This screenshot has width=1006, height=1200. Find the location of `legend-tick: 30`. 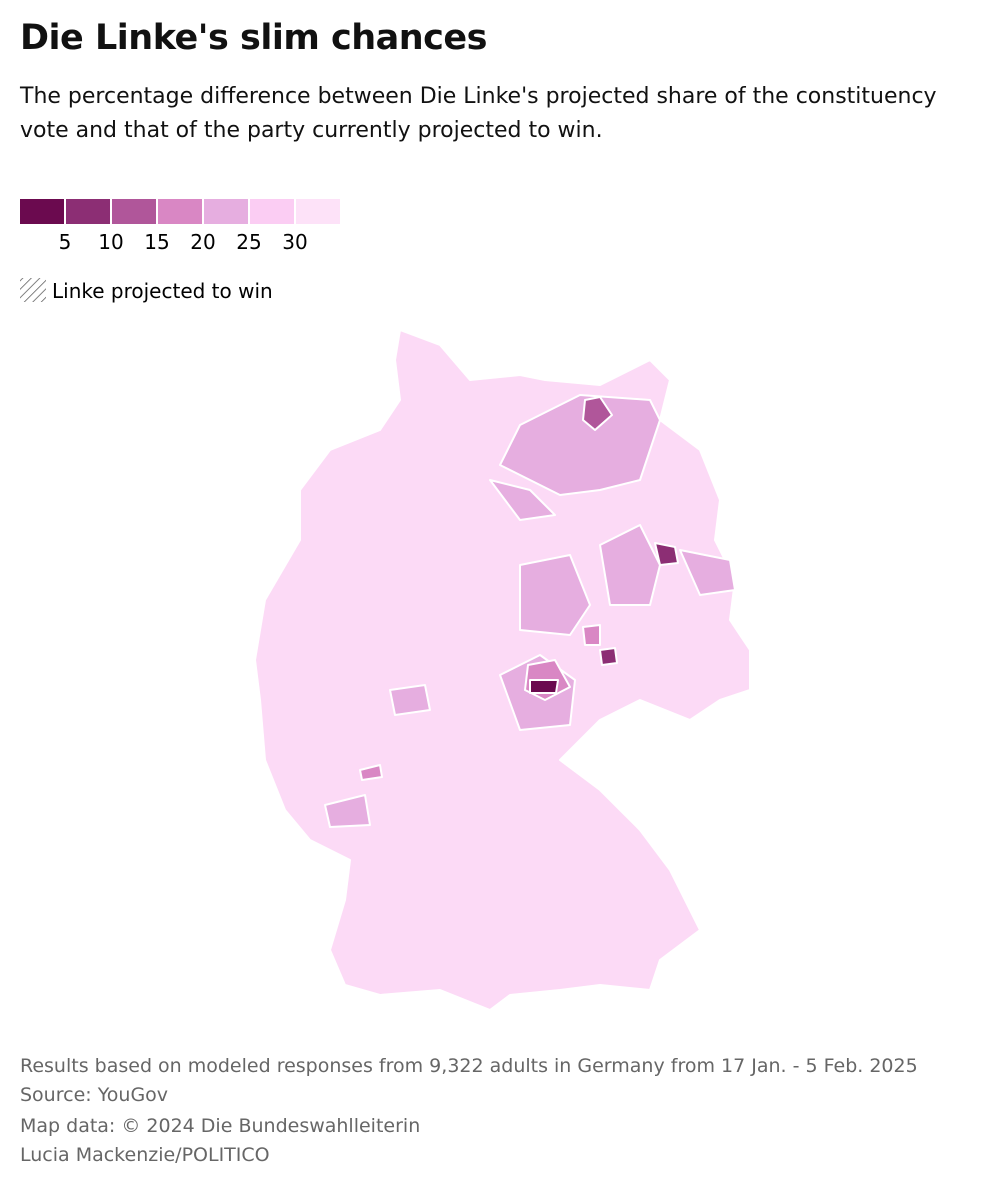

legend-tick: 30 is located at coordinates (294, 242).